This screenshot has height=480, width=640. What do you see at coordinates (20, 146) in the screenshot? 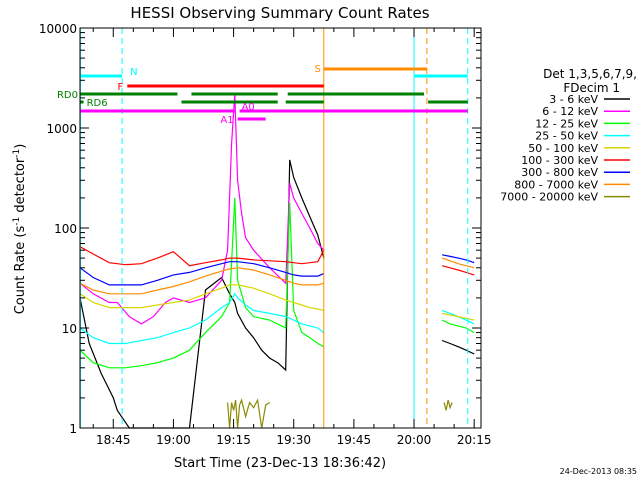
I see `y-axis-label-part: )` at bounding box center [20, 146].